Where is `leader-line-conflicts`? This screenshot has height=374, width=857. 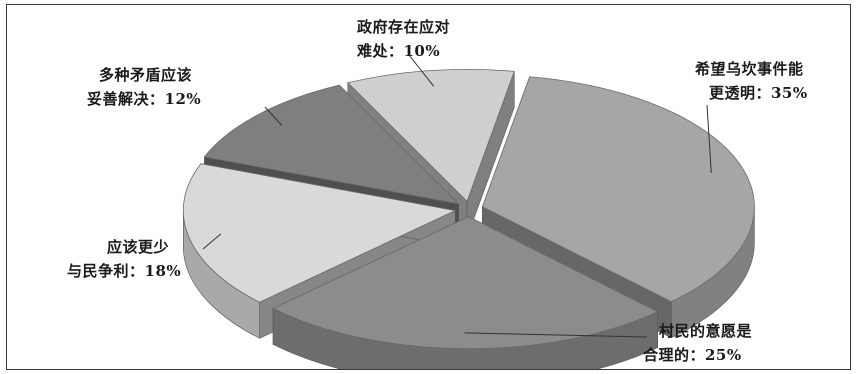
leader-line-conflicts is located at coordinates (273, 116).